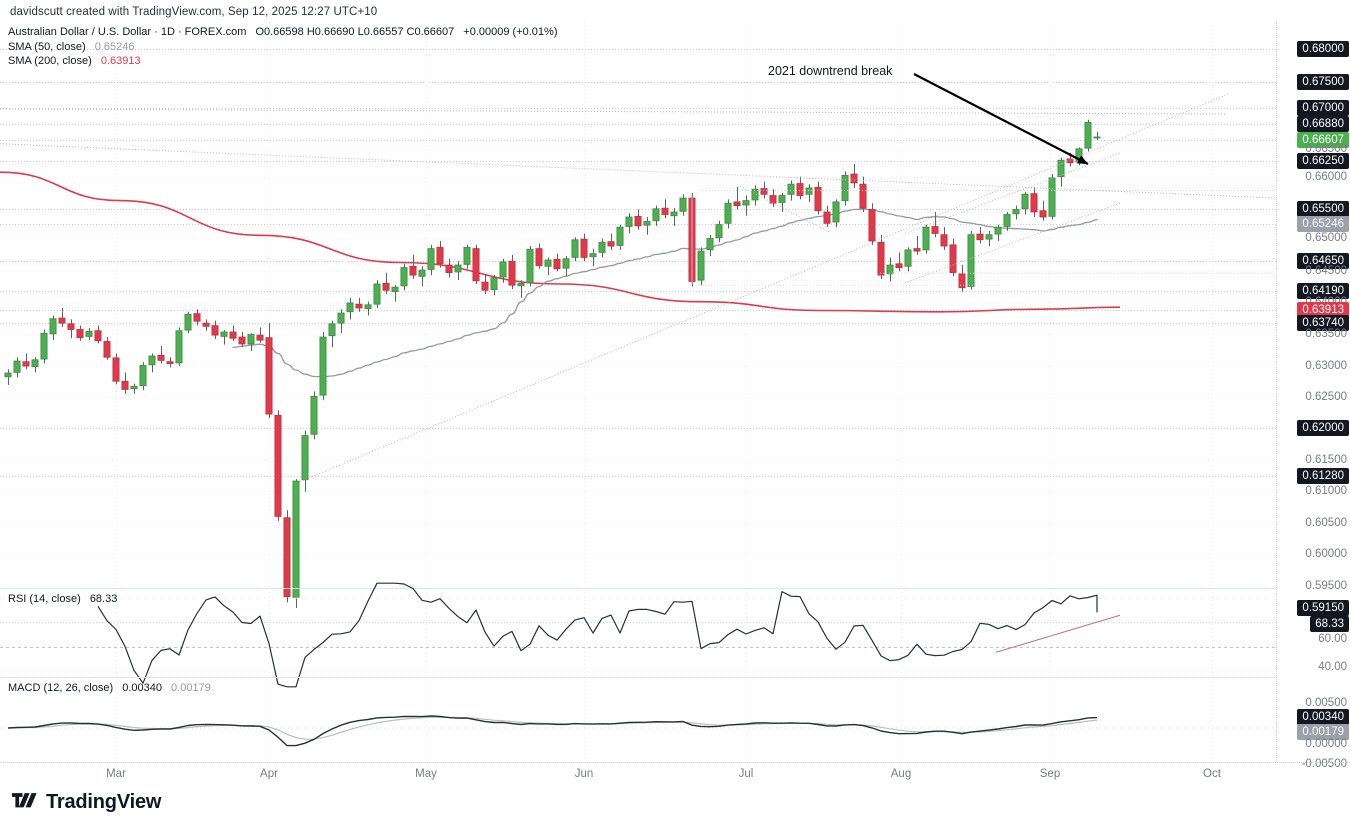 Image resolution: width=1350 pixels, height=828 pixels. I want to click on price-tick-label: 0.63000, so click(1326, 366).